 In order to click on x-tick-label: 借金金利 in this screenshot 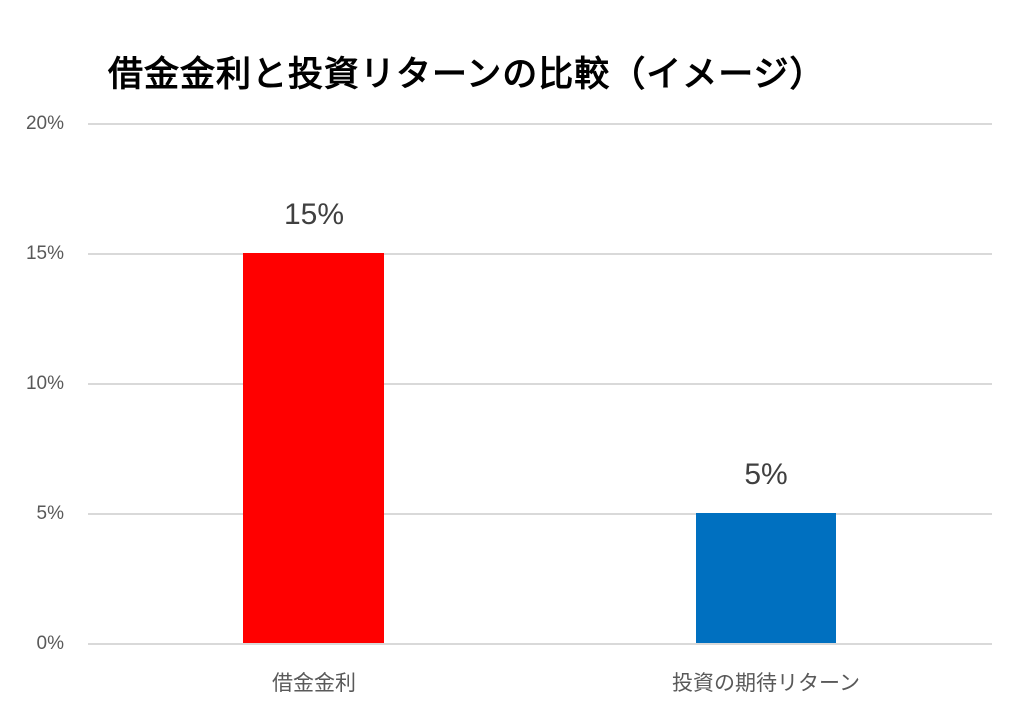, I will do `click(314, 683)`.